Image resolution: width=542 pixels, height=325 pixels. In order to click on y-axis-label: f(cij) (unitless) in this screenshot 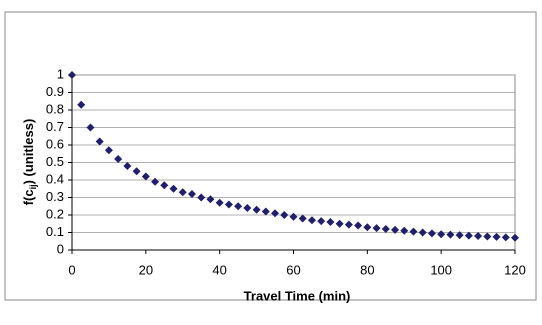, I will do `click(29, 162)`.